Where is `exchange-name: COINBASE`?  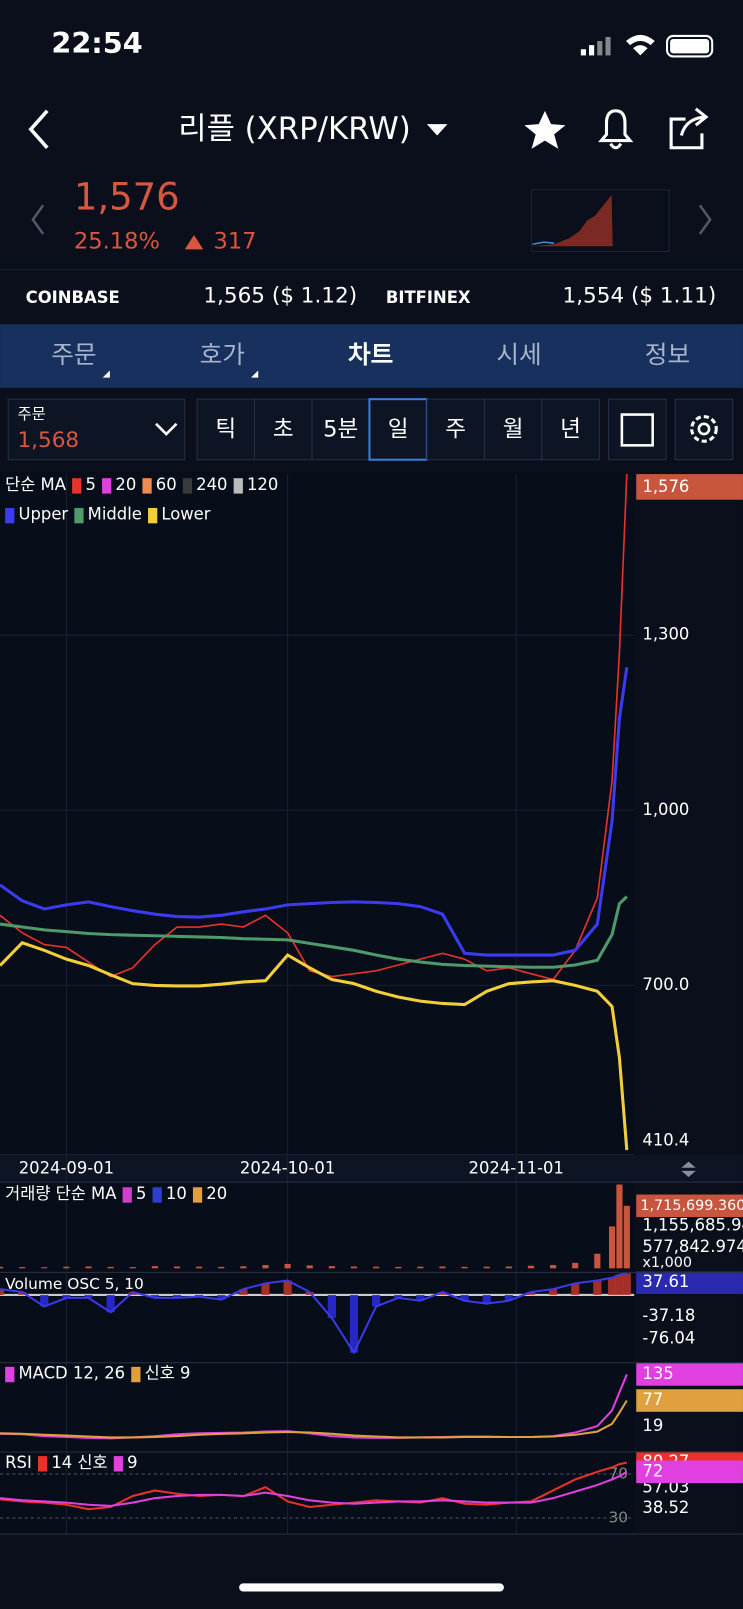 exchange-name: COINBASE is located at coordinates (73, 297).